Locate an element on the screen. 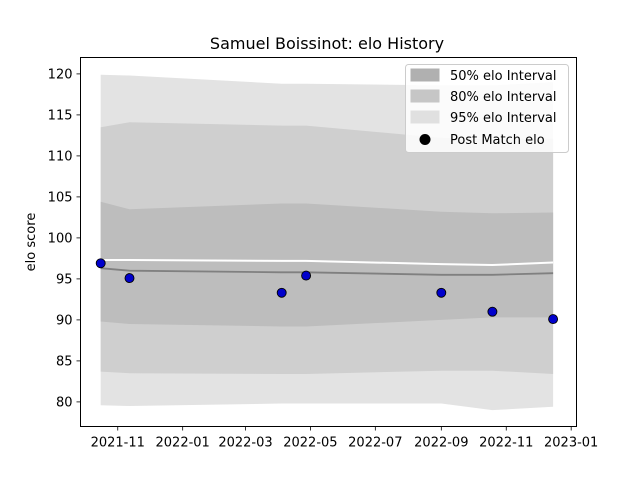  y-tick-label: 115 is located at coordinates (60, 115).